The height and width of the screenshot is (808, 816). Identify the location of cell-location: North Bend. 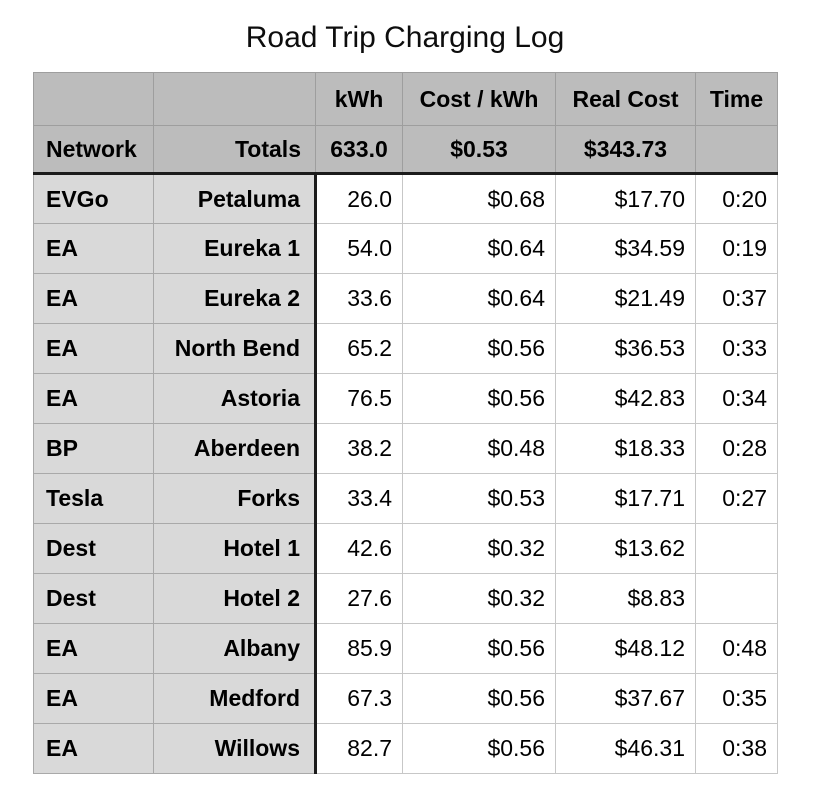
(234, 348).